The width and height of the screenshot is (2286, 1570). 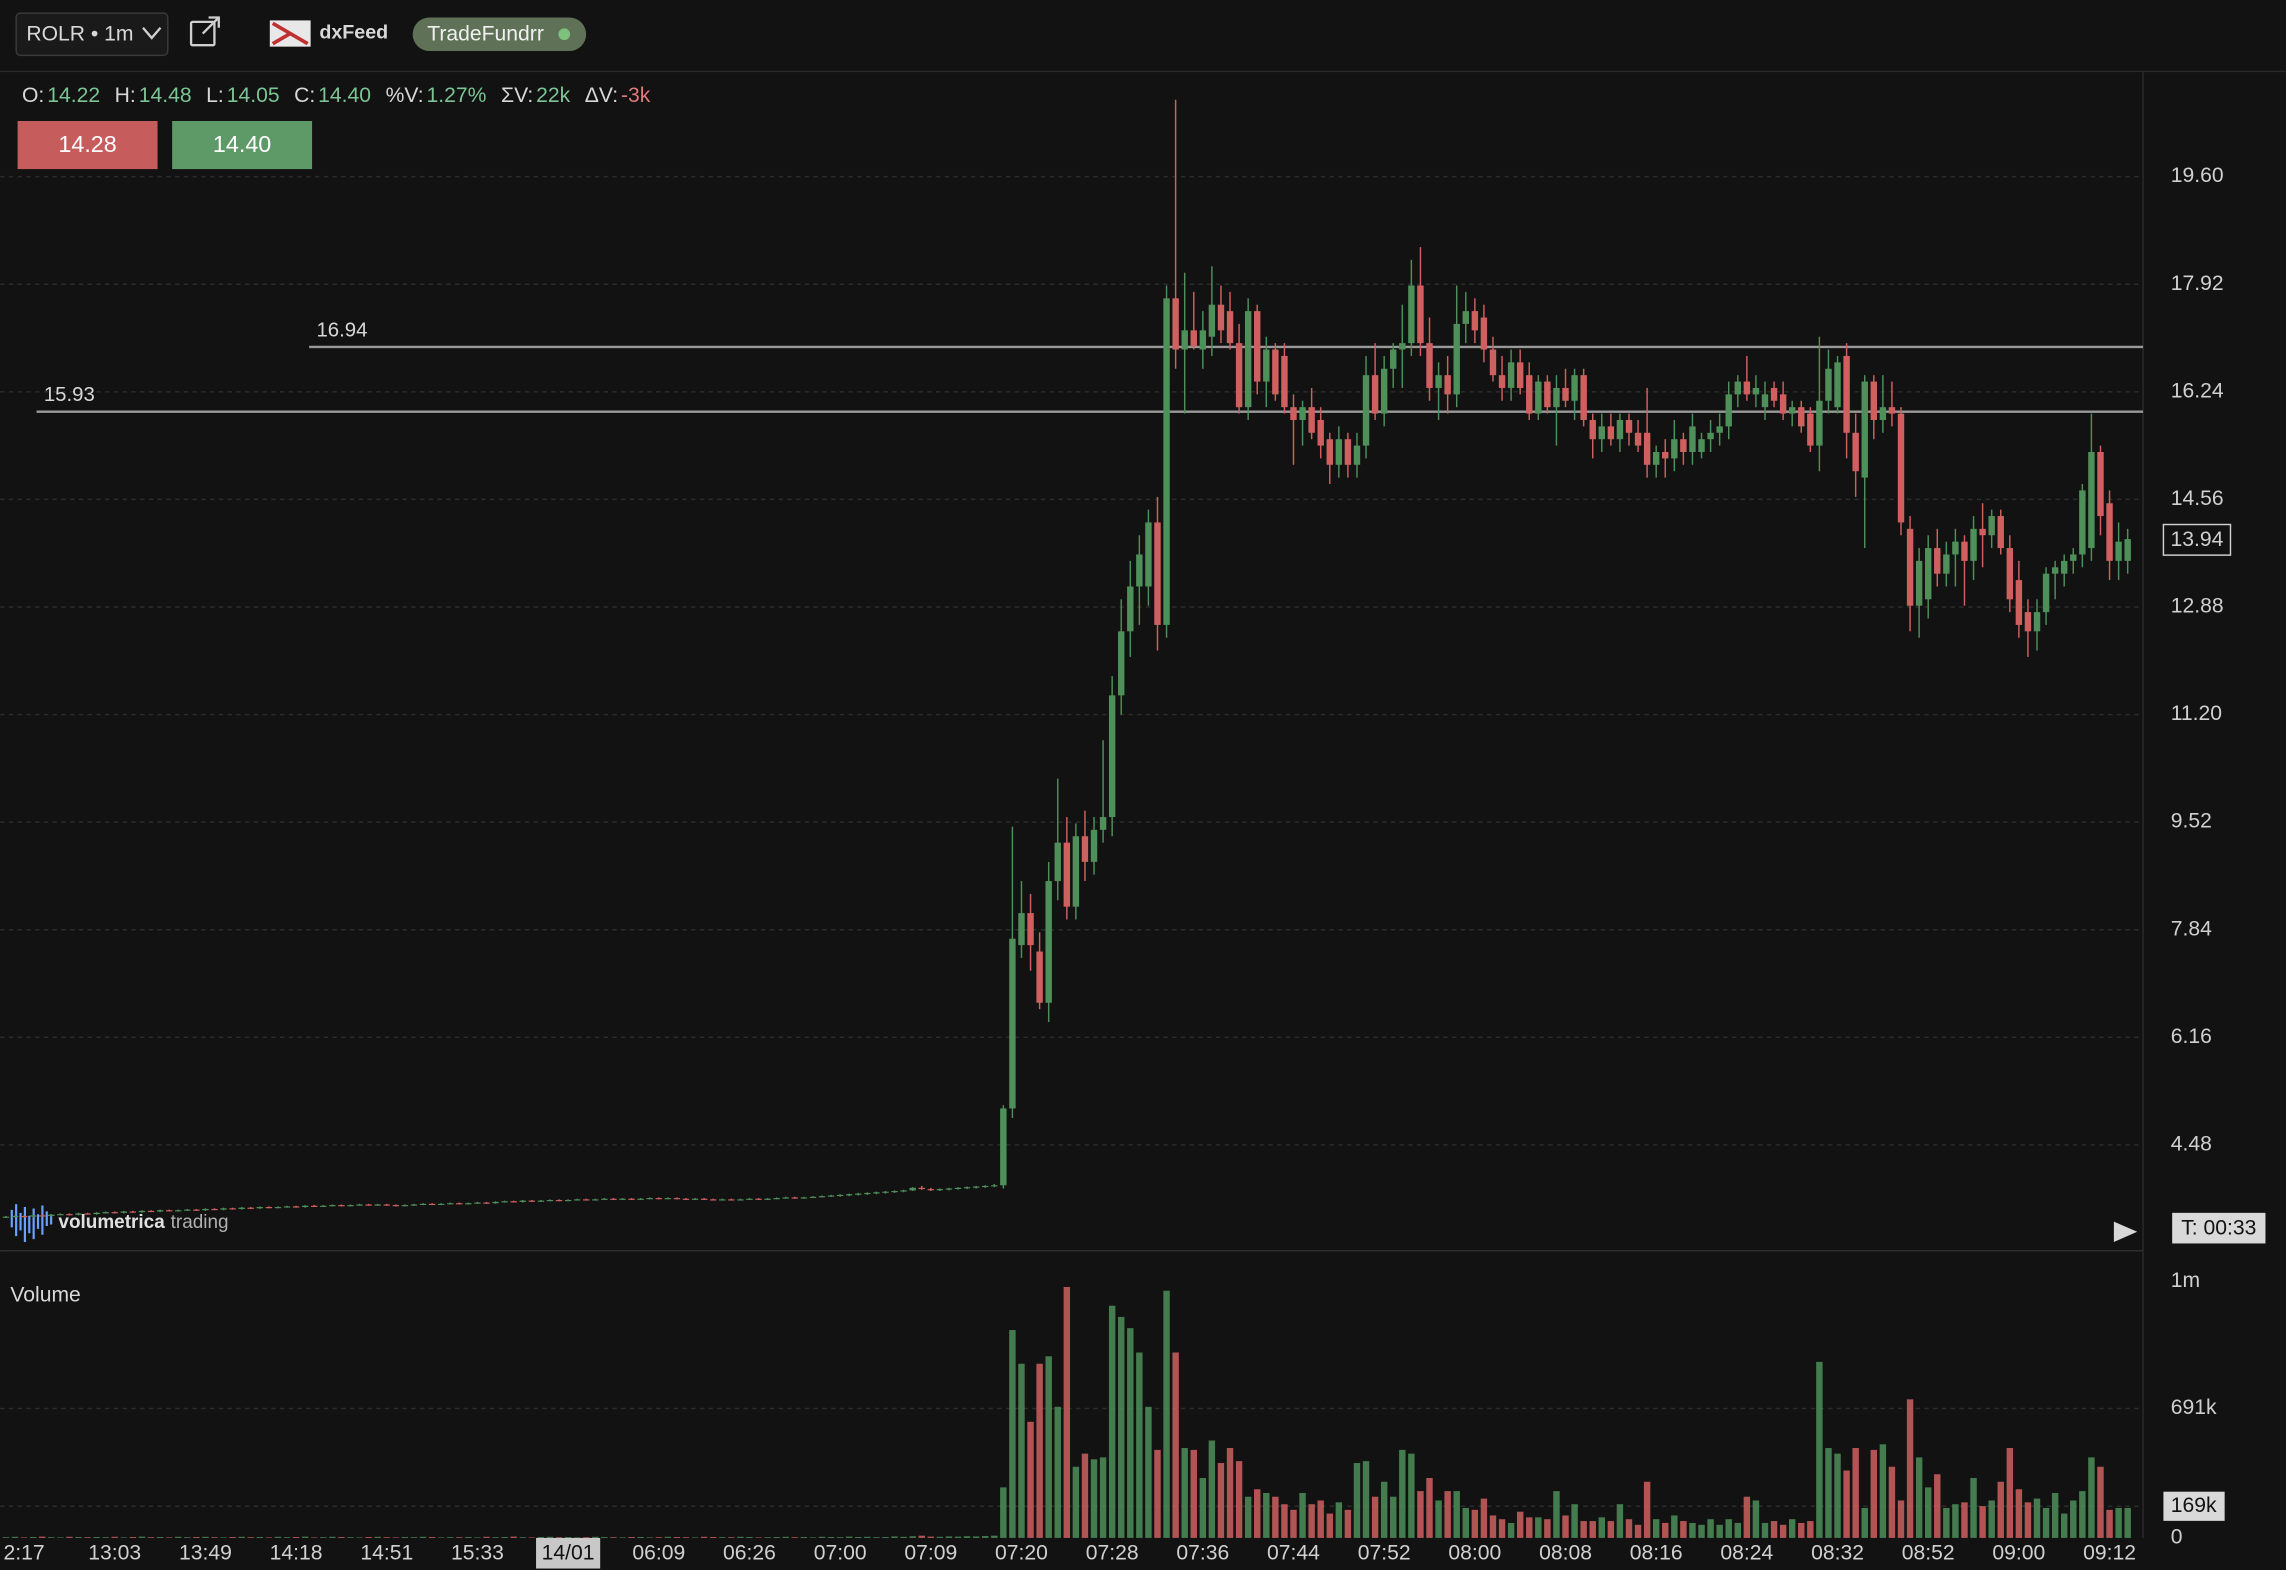 I want to click on y-tick-label: 7.84, so click(x=2191, y=928).